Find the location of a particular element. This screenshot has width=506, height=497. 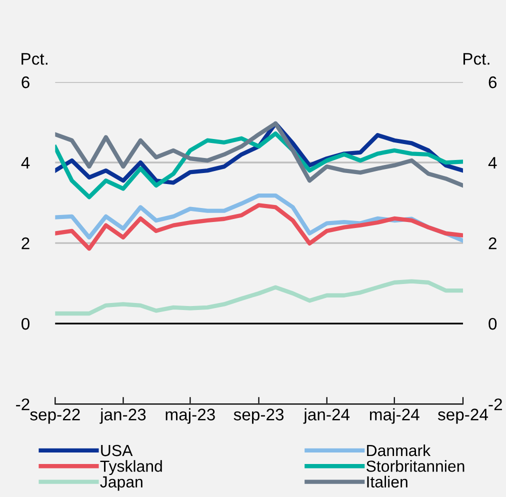

y2-tick-label: 2 is located at coordinates (492, 243).